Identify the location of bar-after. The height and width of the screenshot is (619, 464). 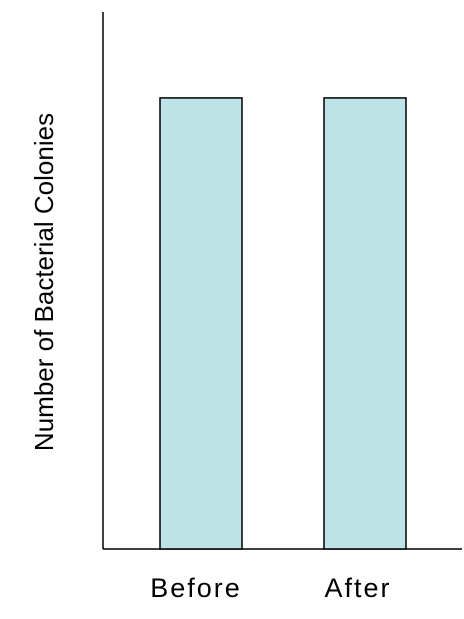
(365, 323).